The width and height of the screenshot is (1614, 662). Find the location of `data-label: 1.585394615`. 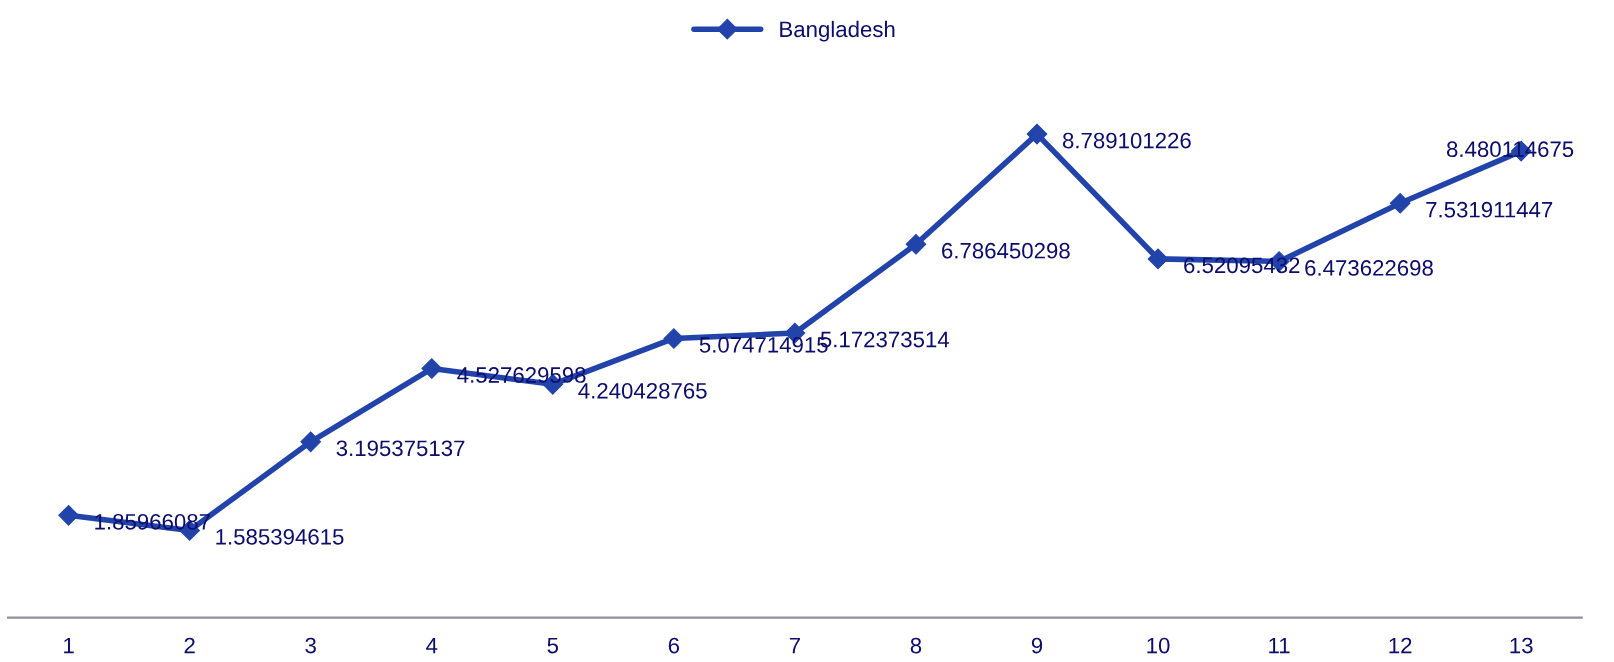

data-label: 1.585394615 is located at coordinates (280, 536).